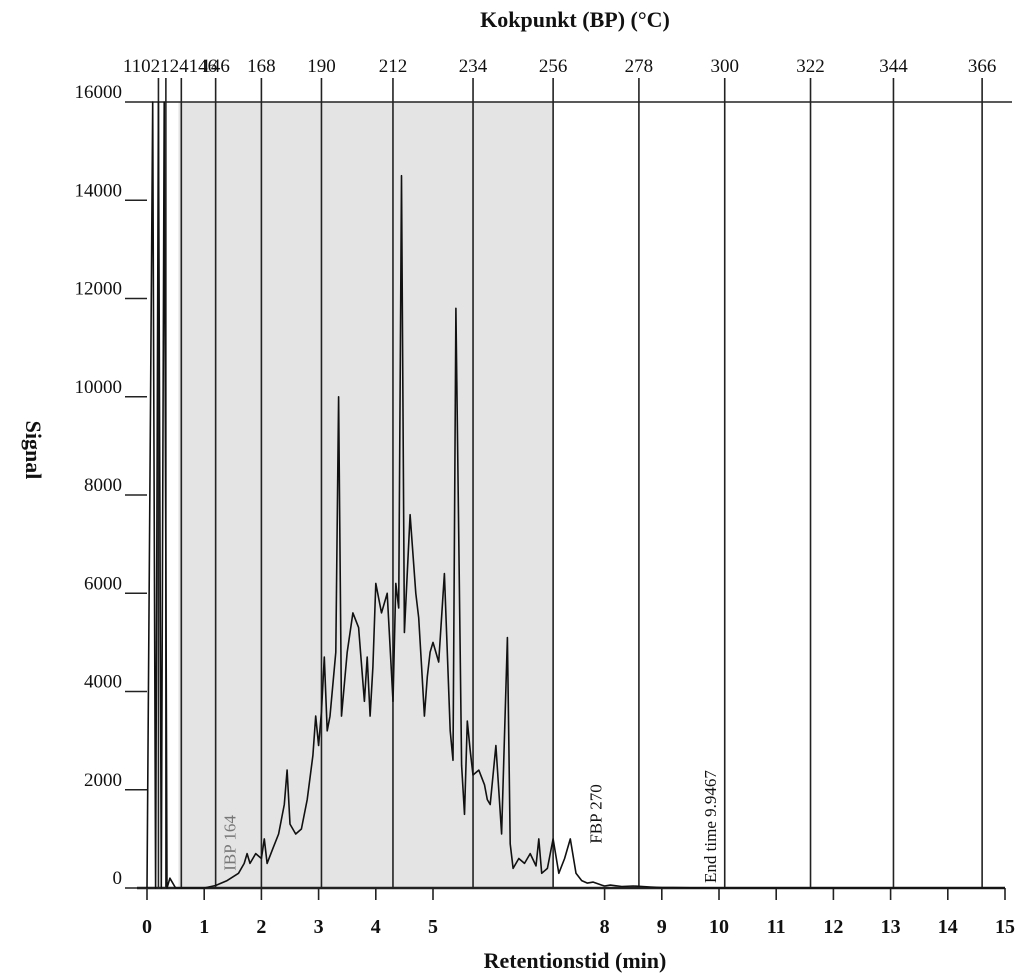 This screenshot has width=1019, height=977. What do you see at coordinates (575, 960) in the screenshot?
I see `x-axis-title: Retentionstid (min)` at bounding box center [575, 960].